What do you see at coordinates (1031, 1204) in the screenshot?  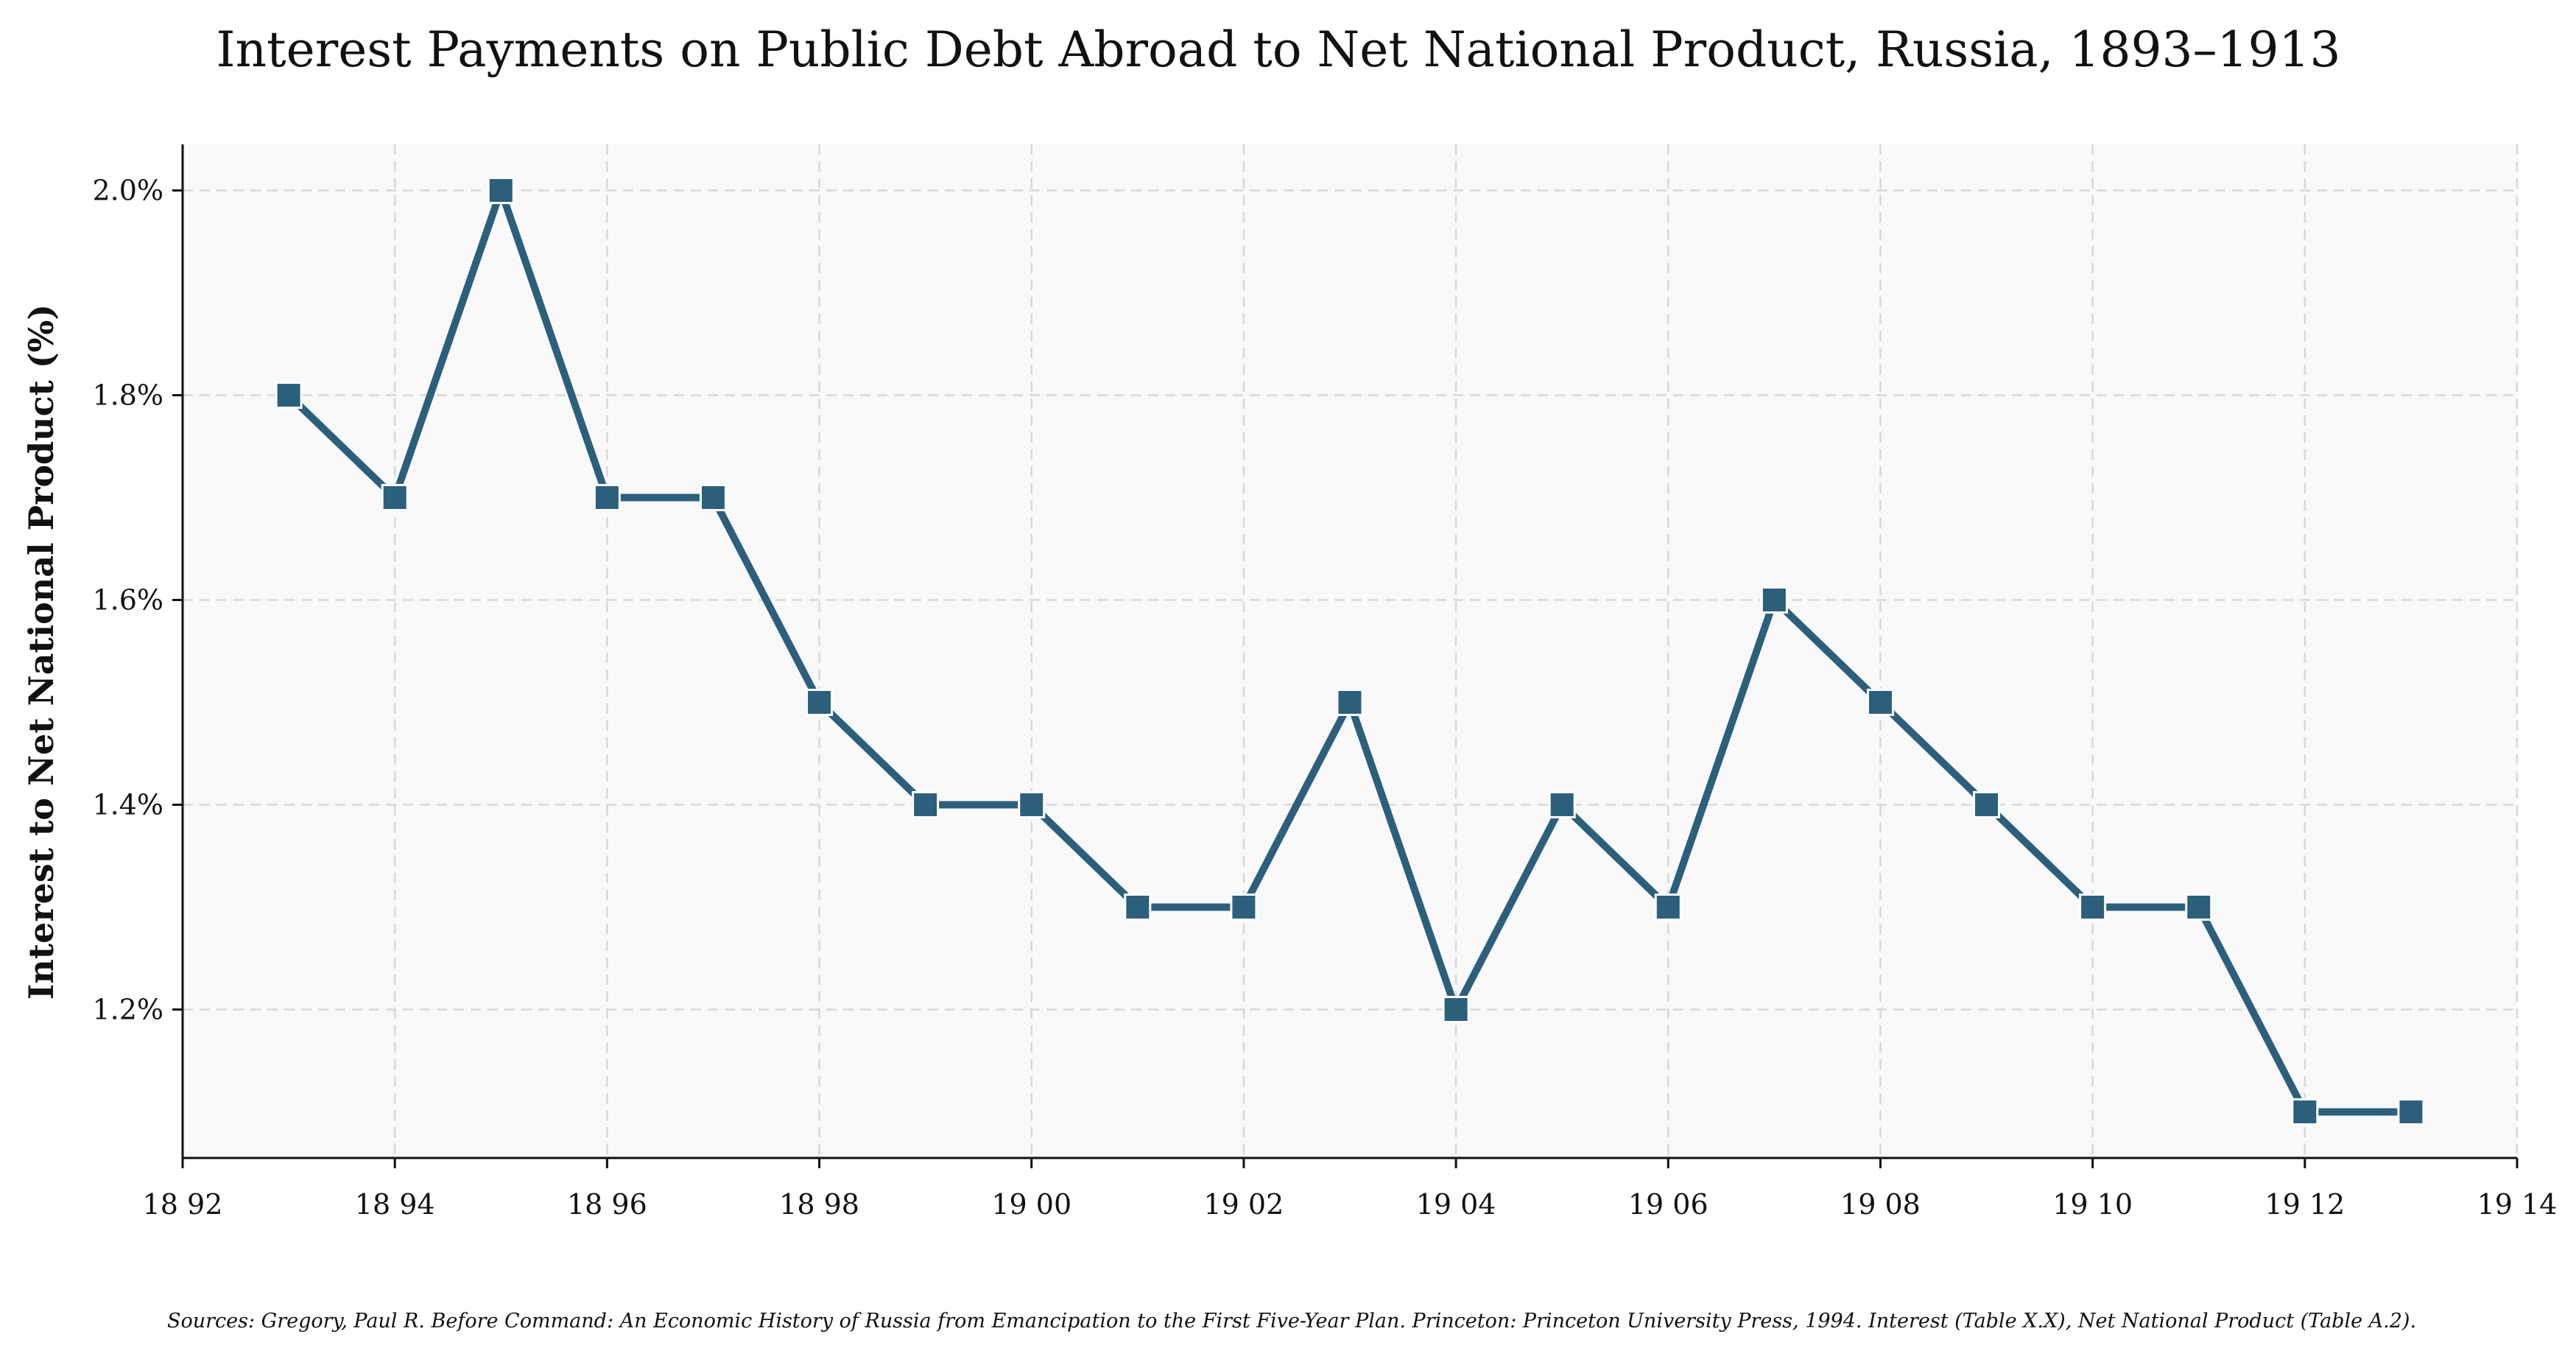 I see `x-tick-label: 19 00` at bounding box center [1031, 1204].